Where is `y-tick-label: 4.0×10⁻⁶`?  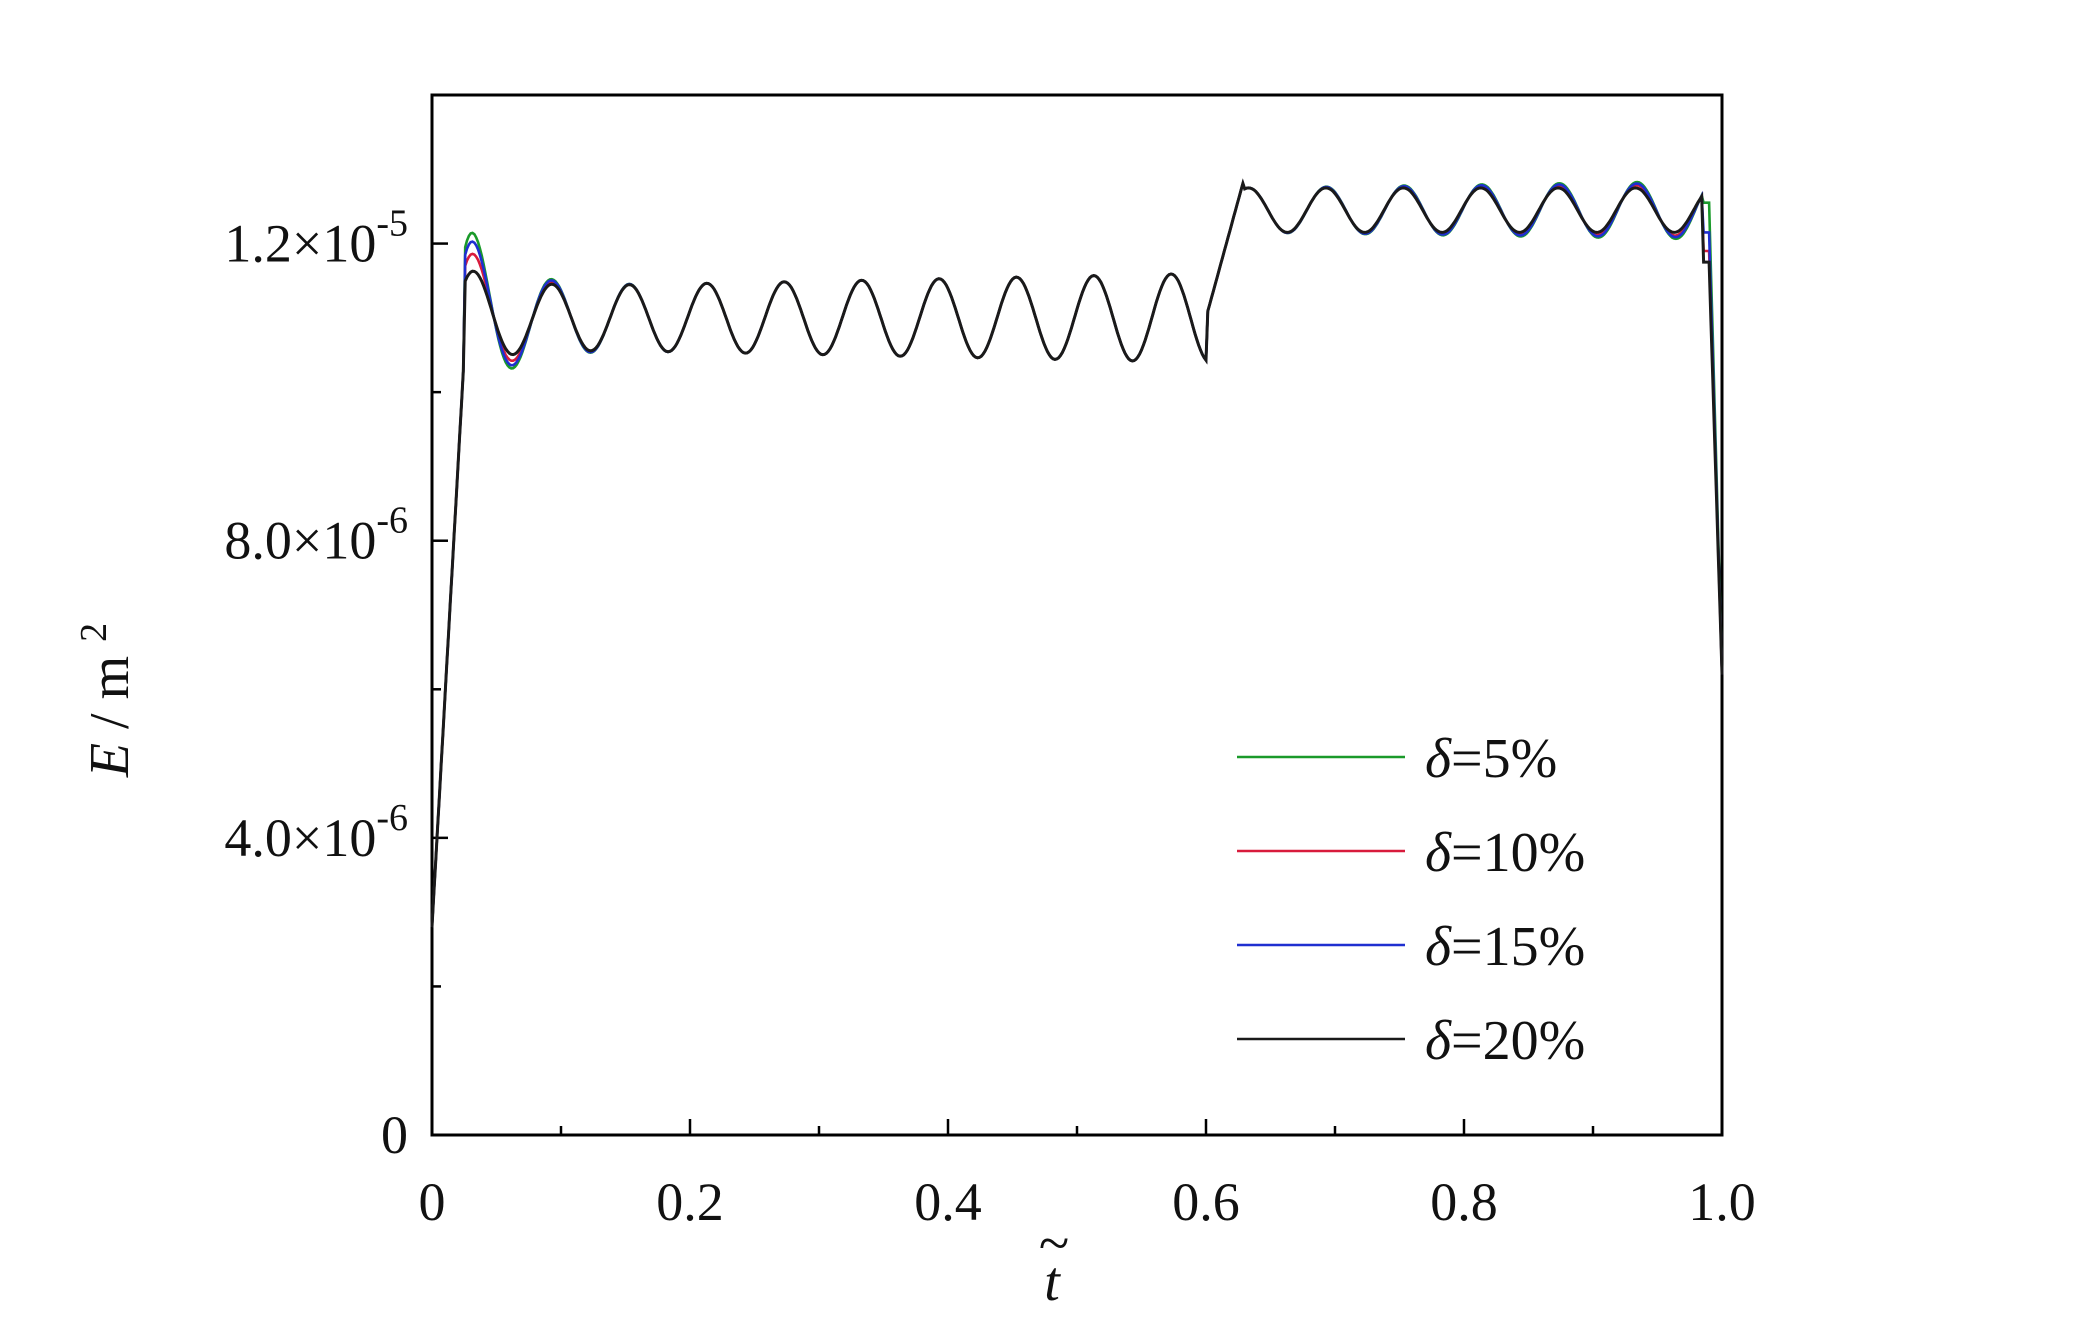
y-tick-label: 4.0×10⁻⁶ is located at coordinates (316, 832).